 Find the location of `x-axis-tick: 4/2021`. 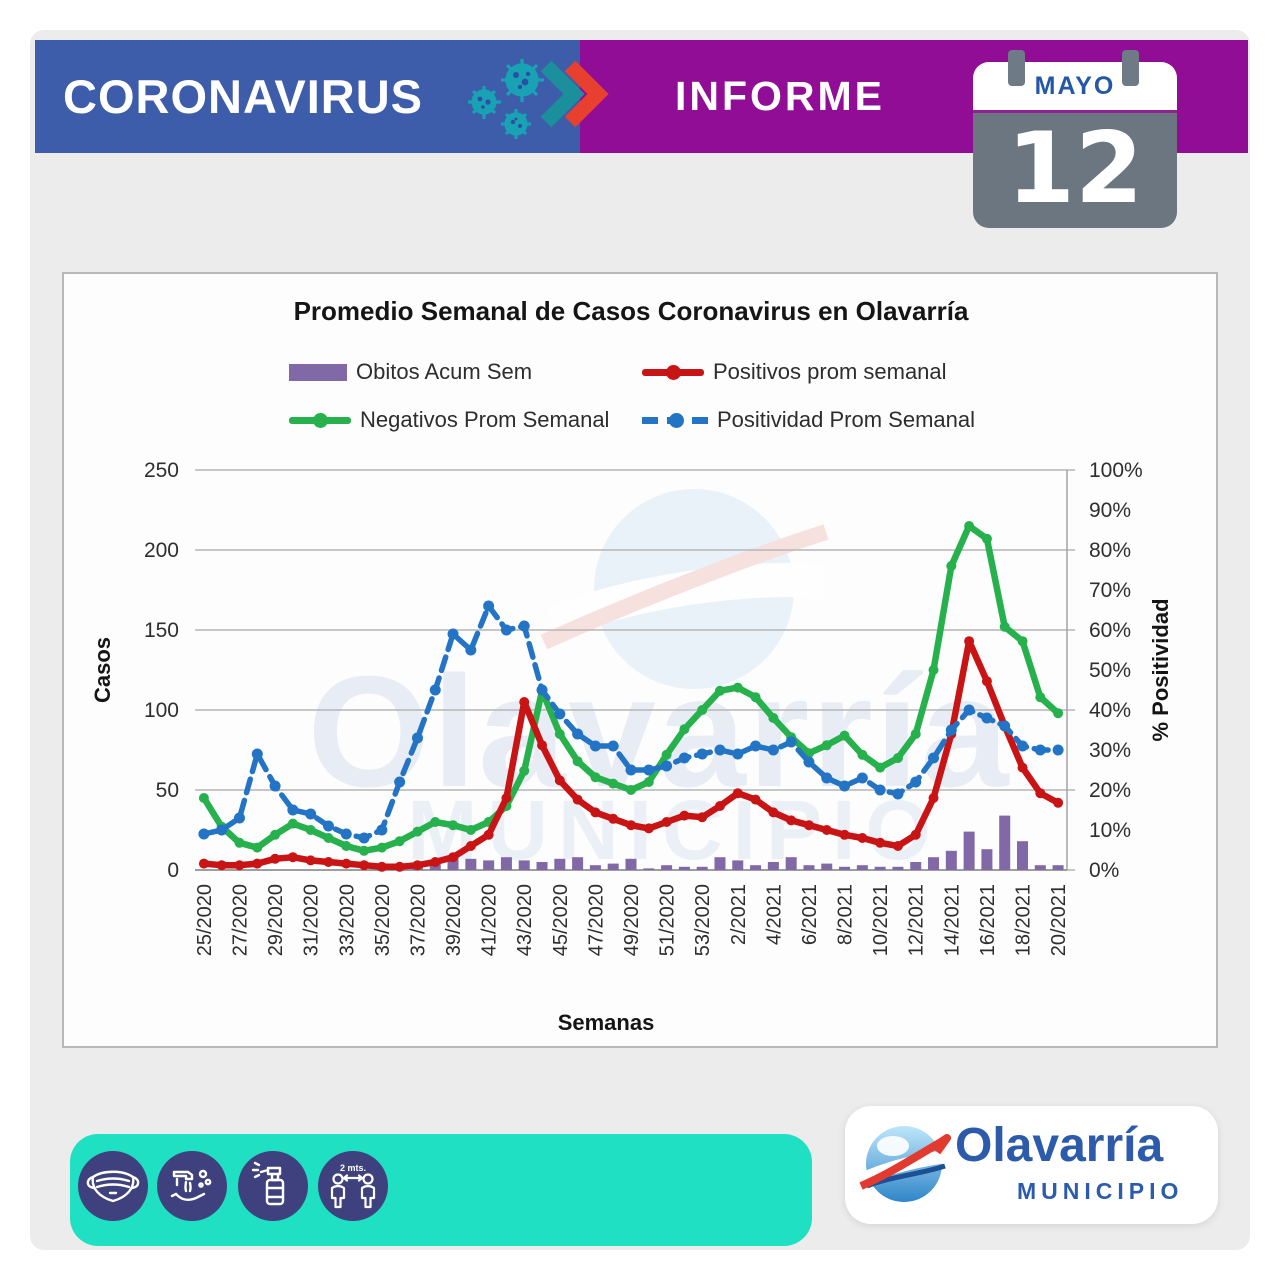

x-axis-tick: 4/2021 is located at coordinates (774, 914).